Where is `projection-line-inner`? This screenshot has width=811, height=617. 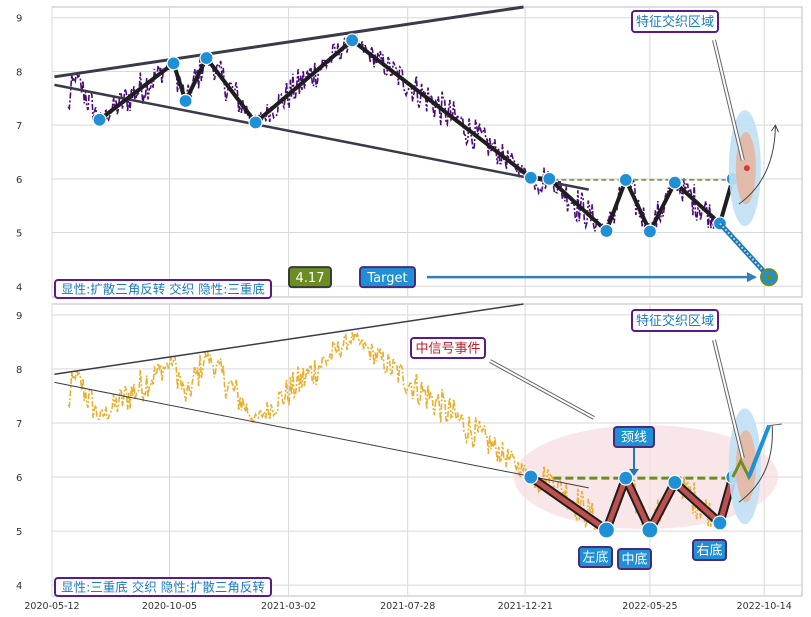 projection-line-inner is located at coordinates (744, 250).